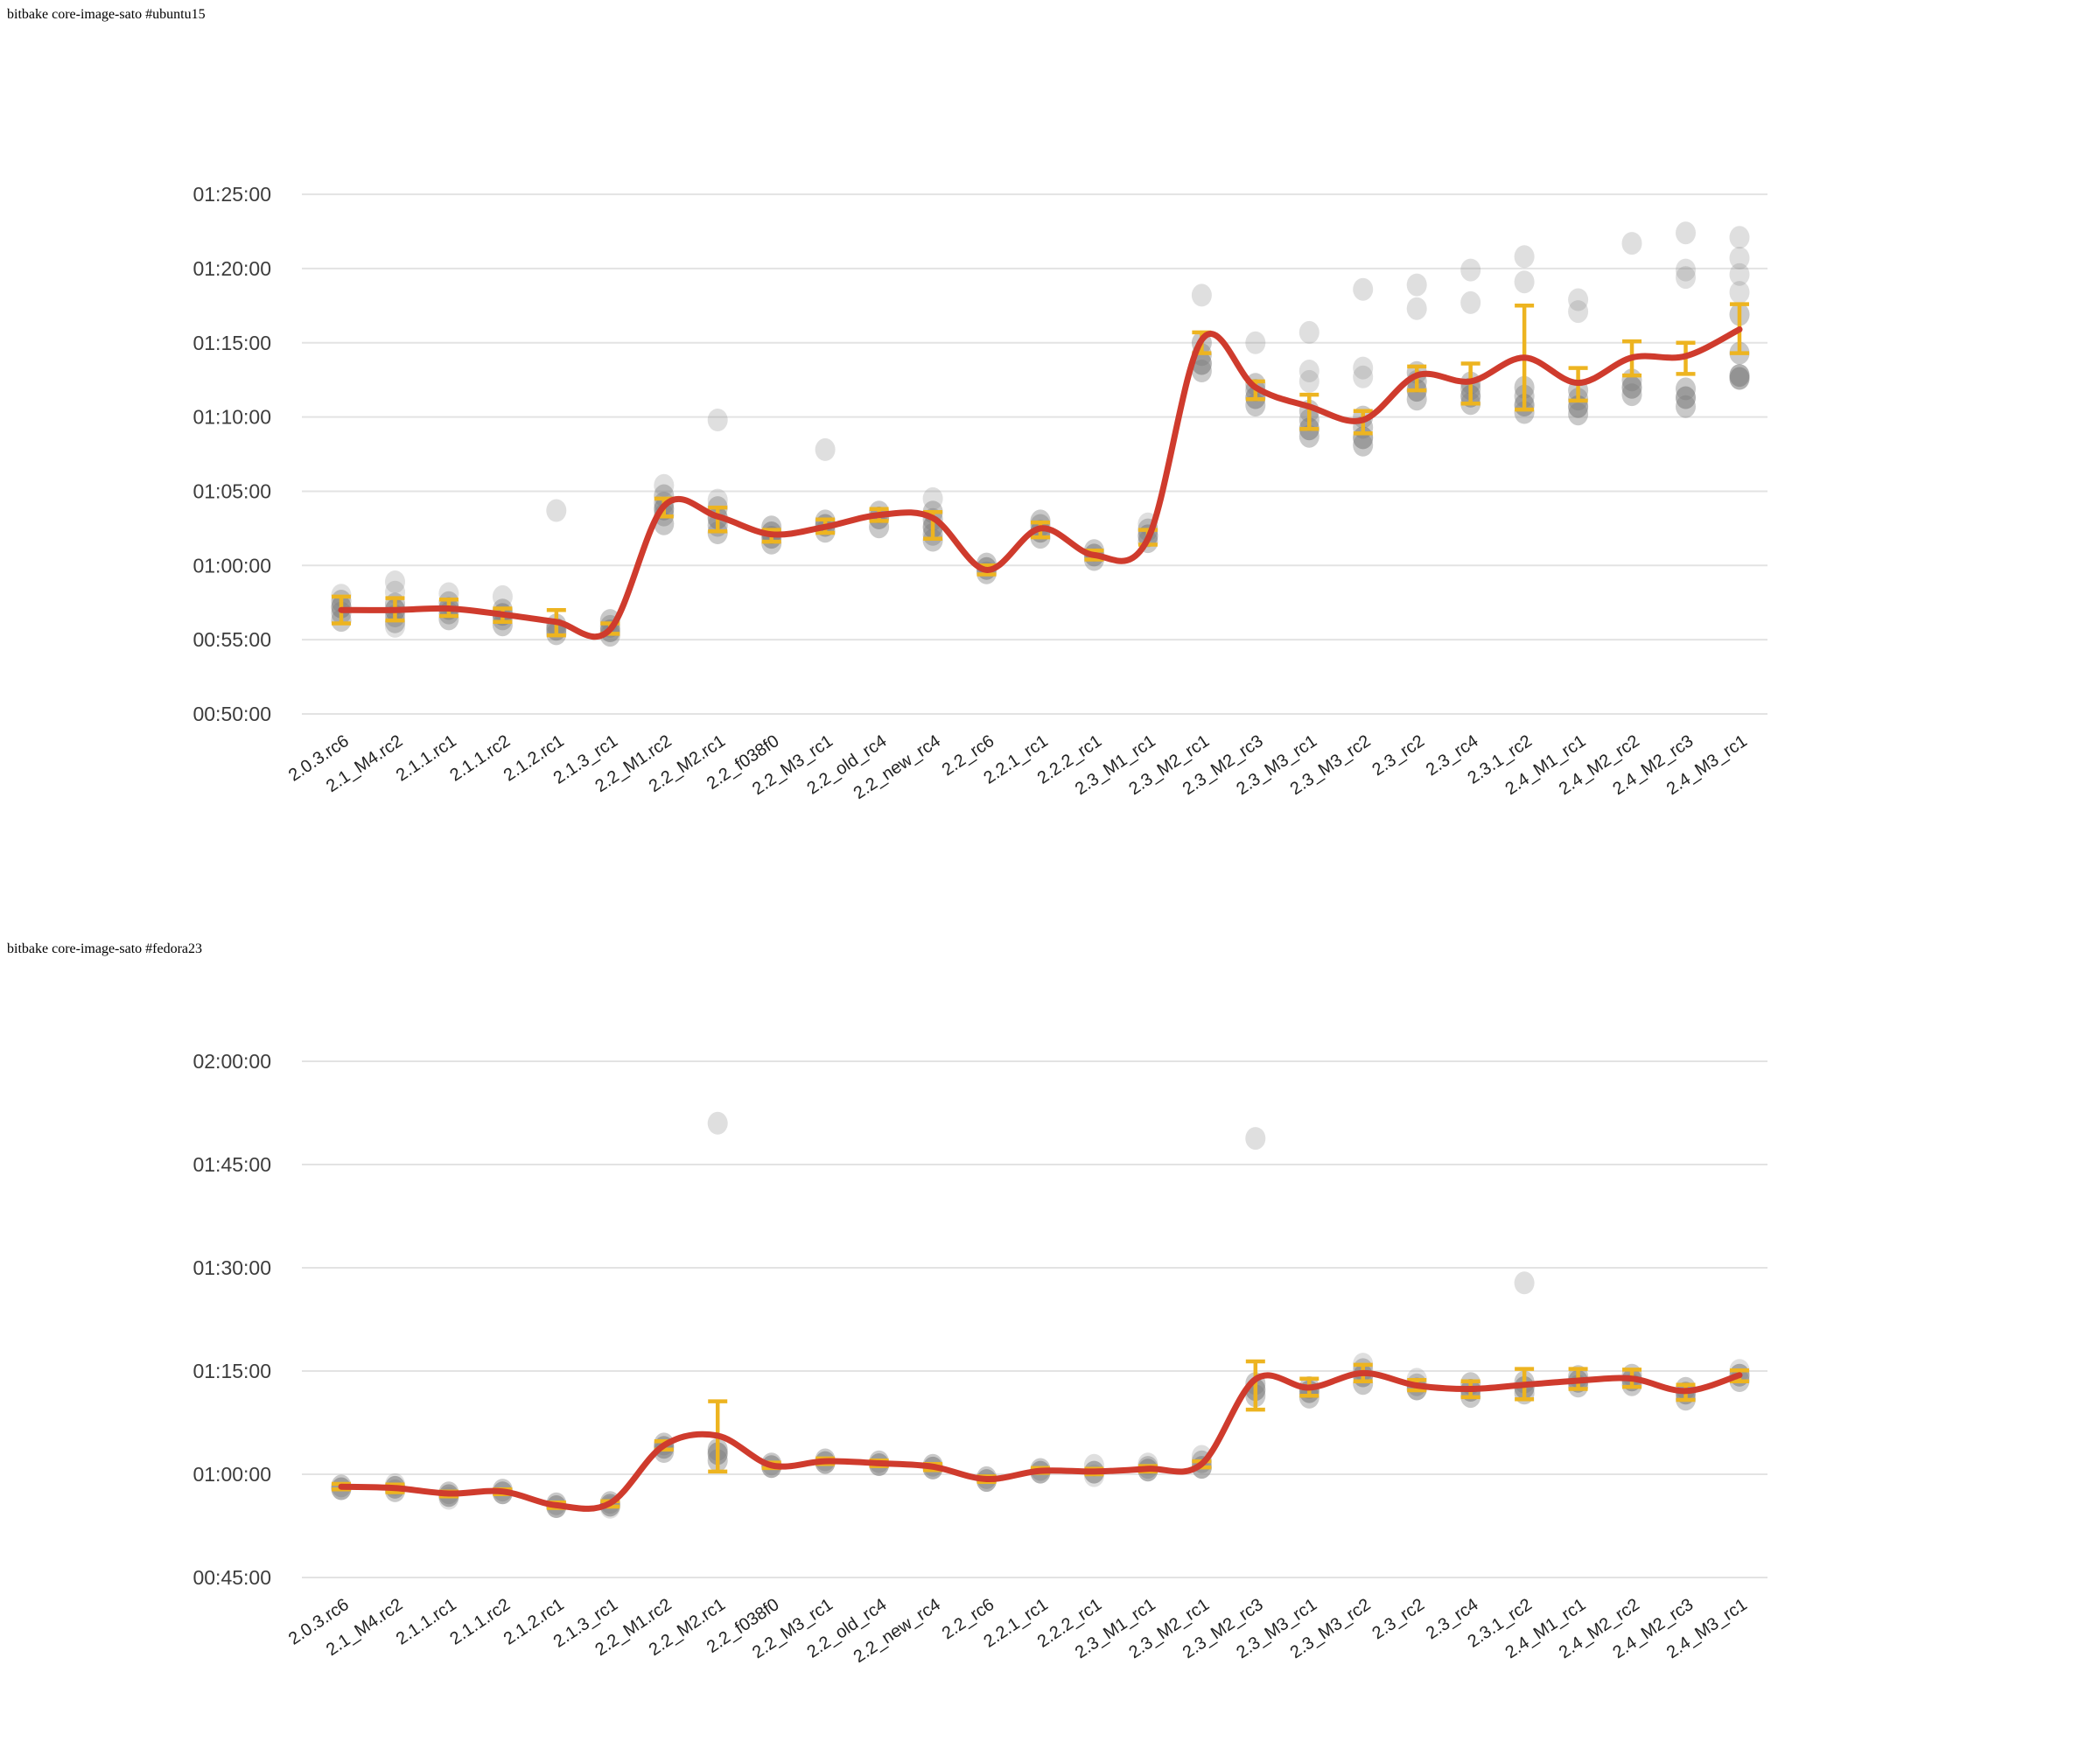 The width and height of the screenshot is (2100, 1749). I want to click on y-tick-label: 01:45:00, so click(231, 1164).